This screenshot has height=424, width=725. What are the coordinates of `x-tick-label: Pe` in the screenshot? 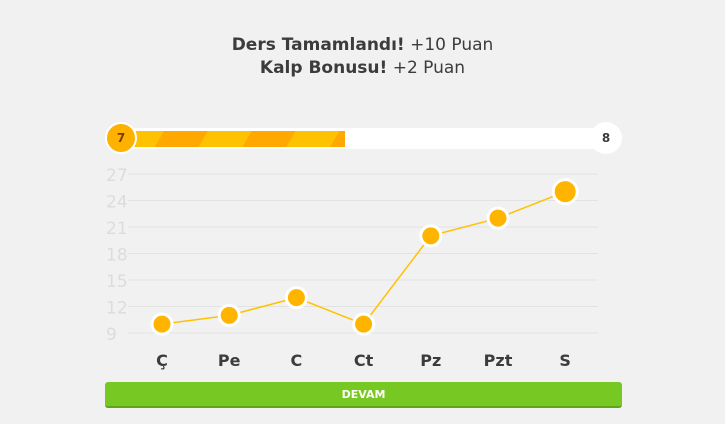 It's located at (229, 360).